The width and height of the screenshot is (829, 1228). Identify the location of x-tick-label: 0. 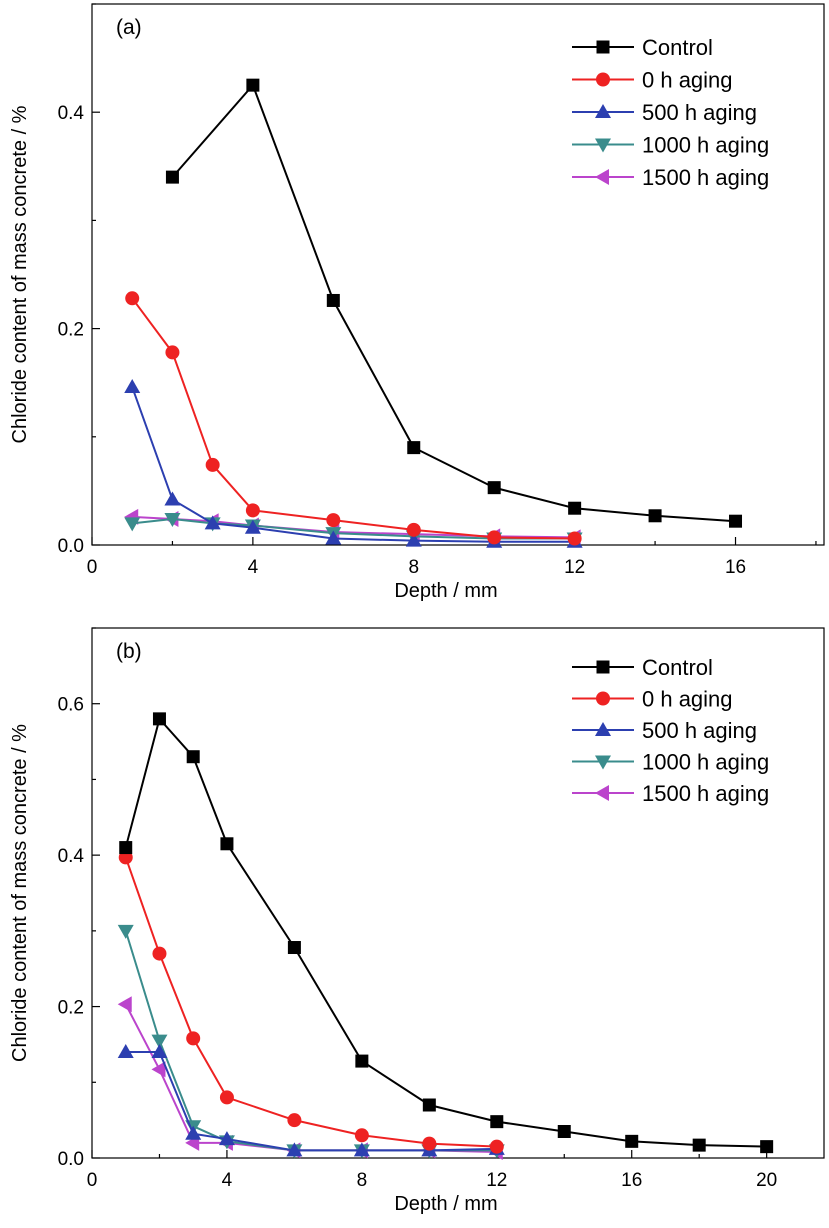
(92, 1180).